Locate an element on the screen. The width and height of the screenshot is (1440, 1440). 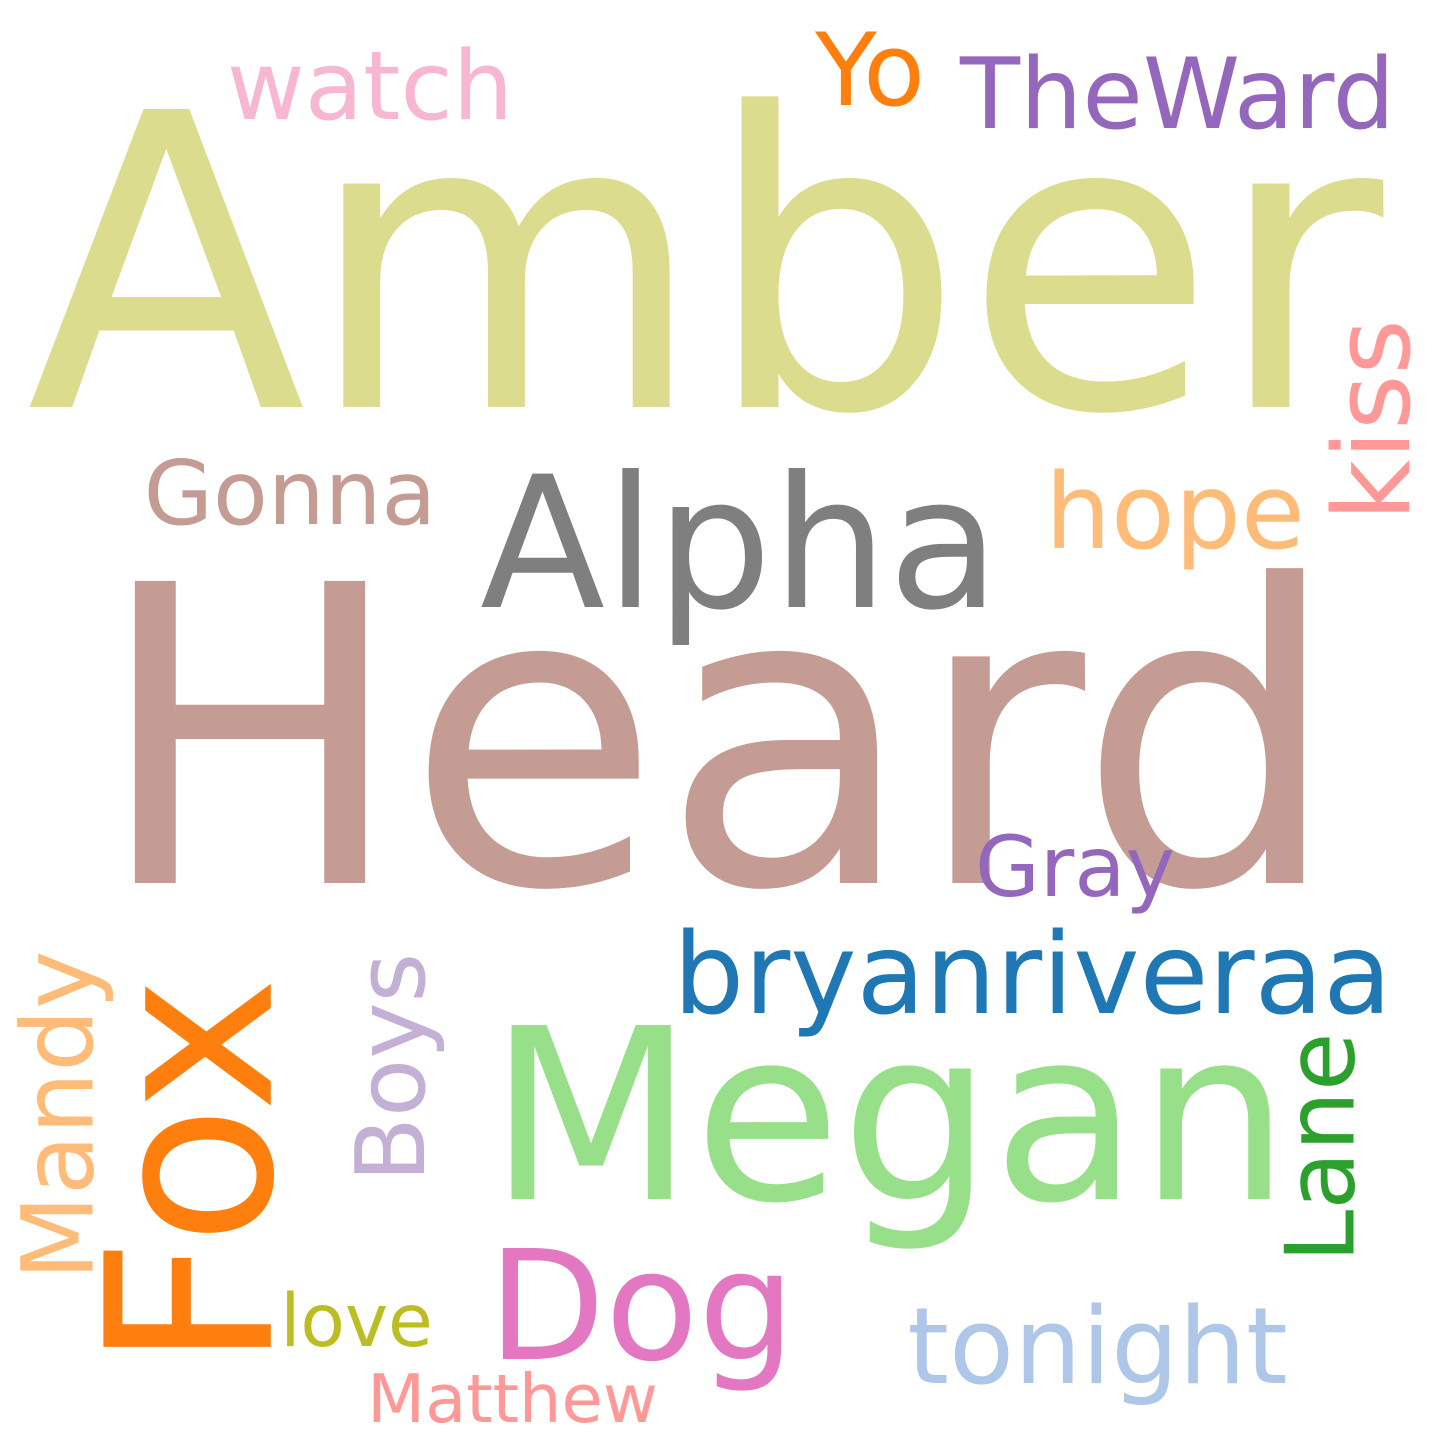
word-theward: TheWard is located at coordinates (1178, 94).